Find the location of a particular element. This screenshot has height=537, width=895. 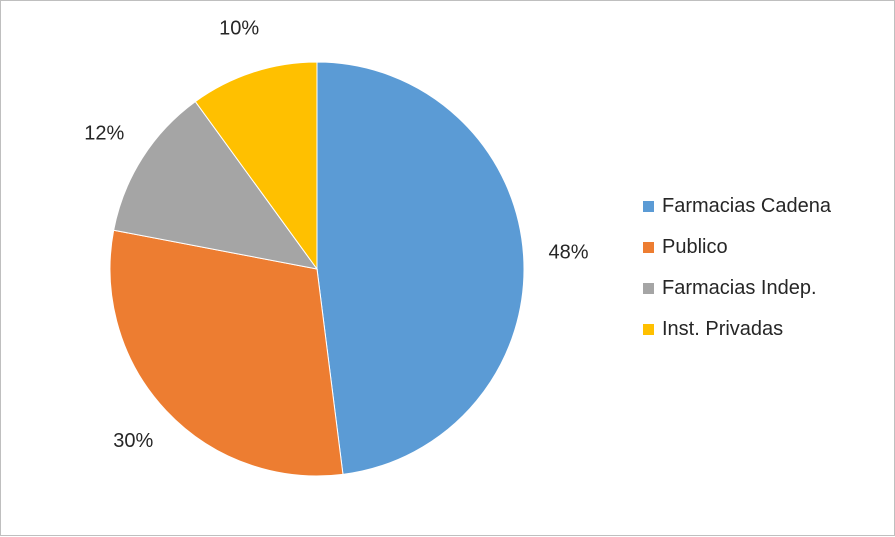

pie-slice-inst-privadas is located at coordinates (256, 166).